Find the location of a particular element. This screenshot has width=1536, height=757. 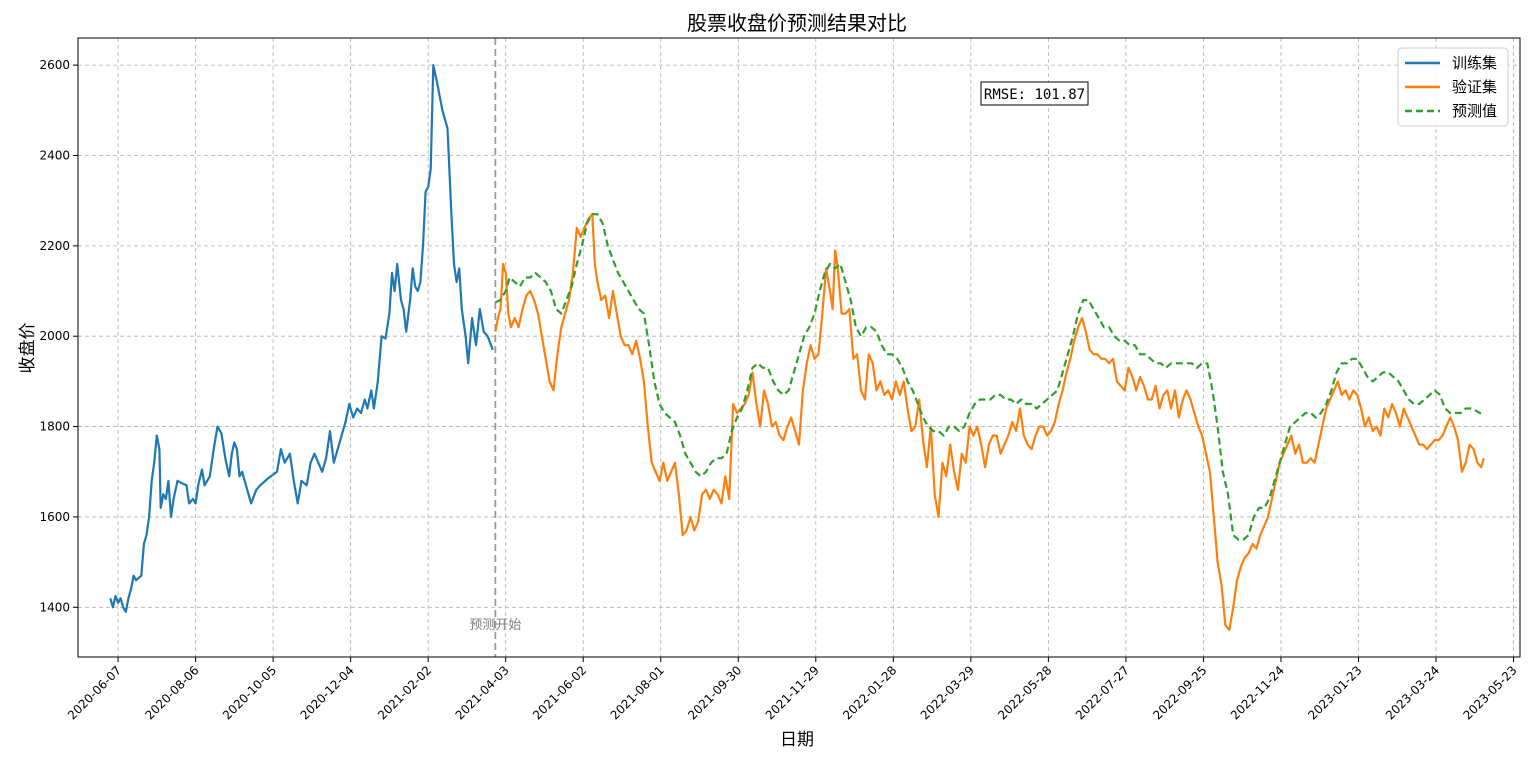

x-tick-label: 2021-11-29 is located at coordinates (792, 692).